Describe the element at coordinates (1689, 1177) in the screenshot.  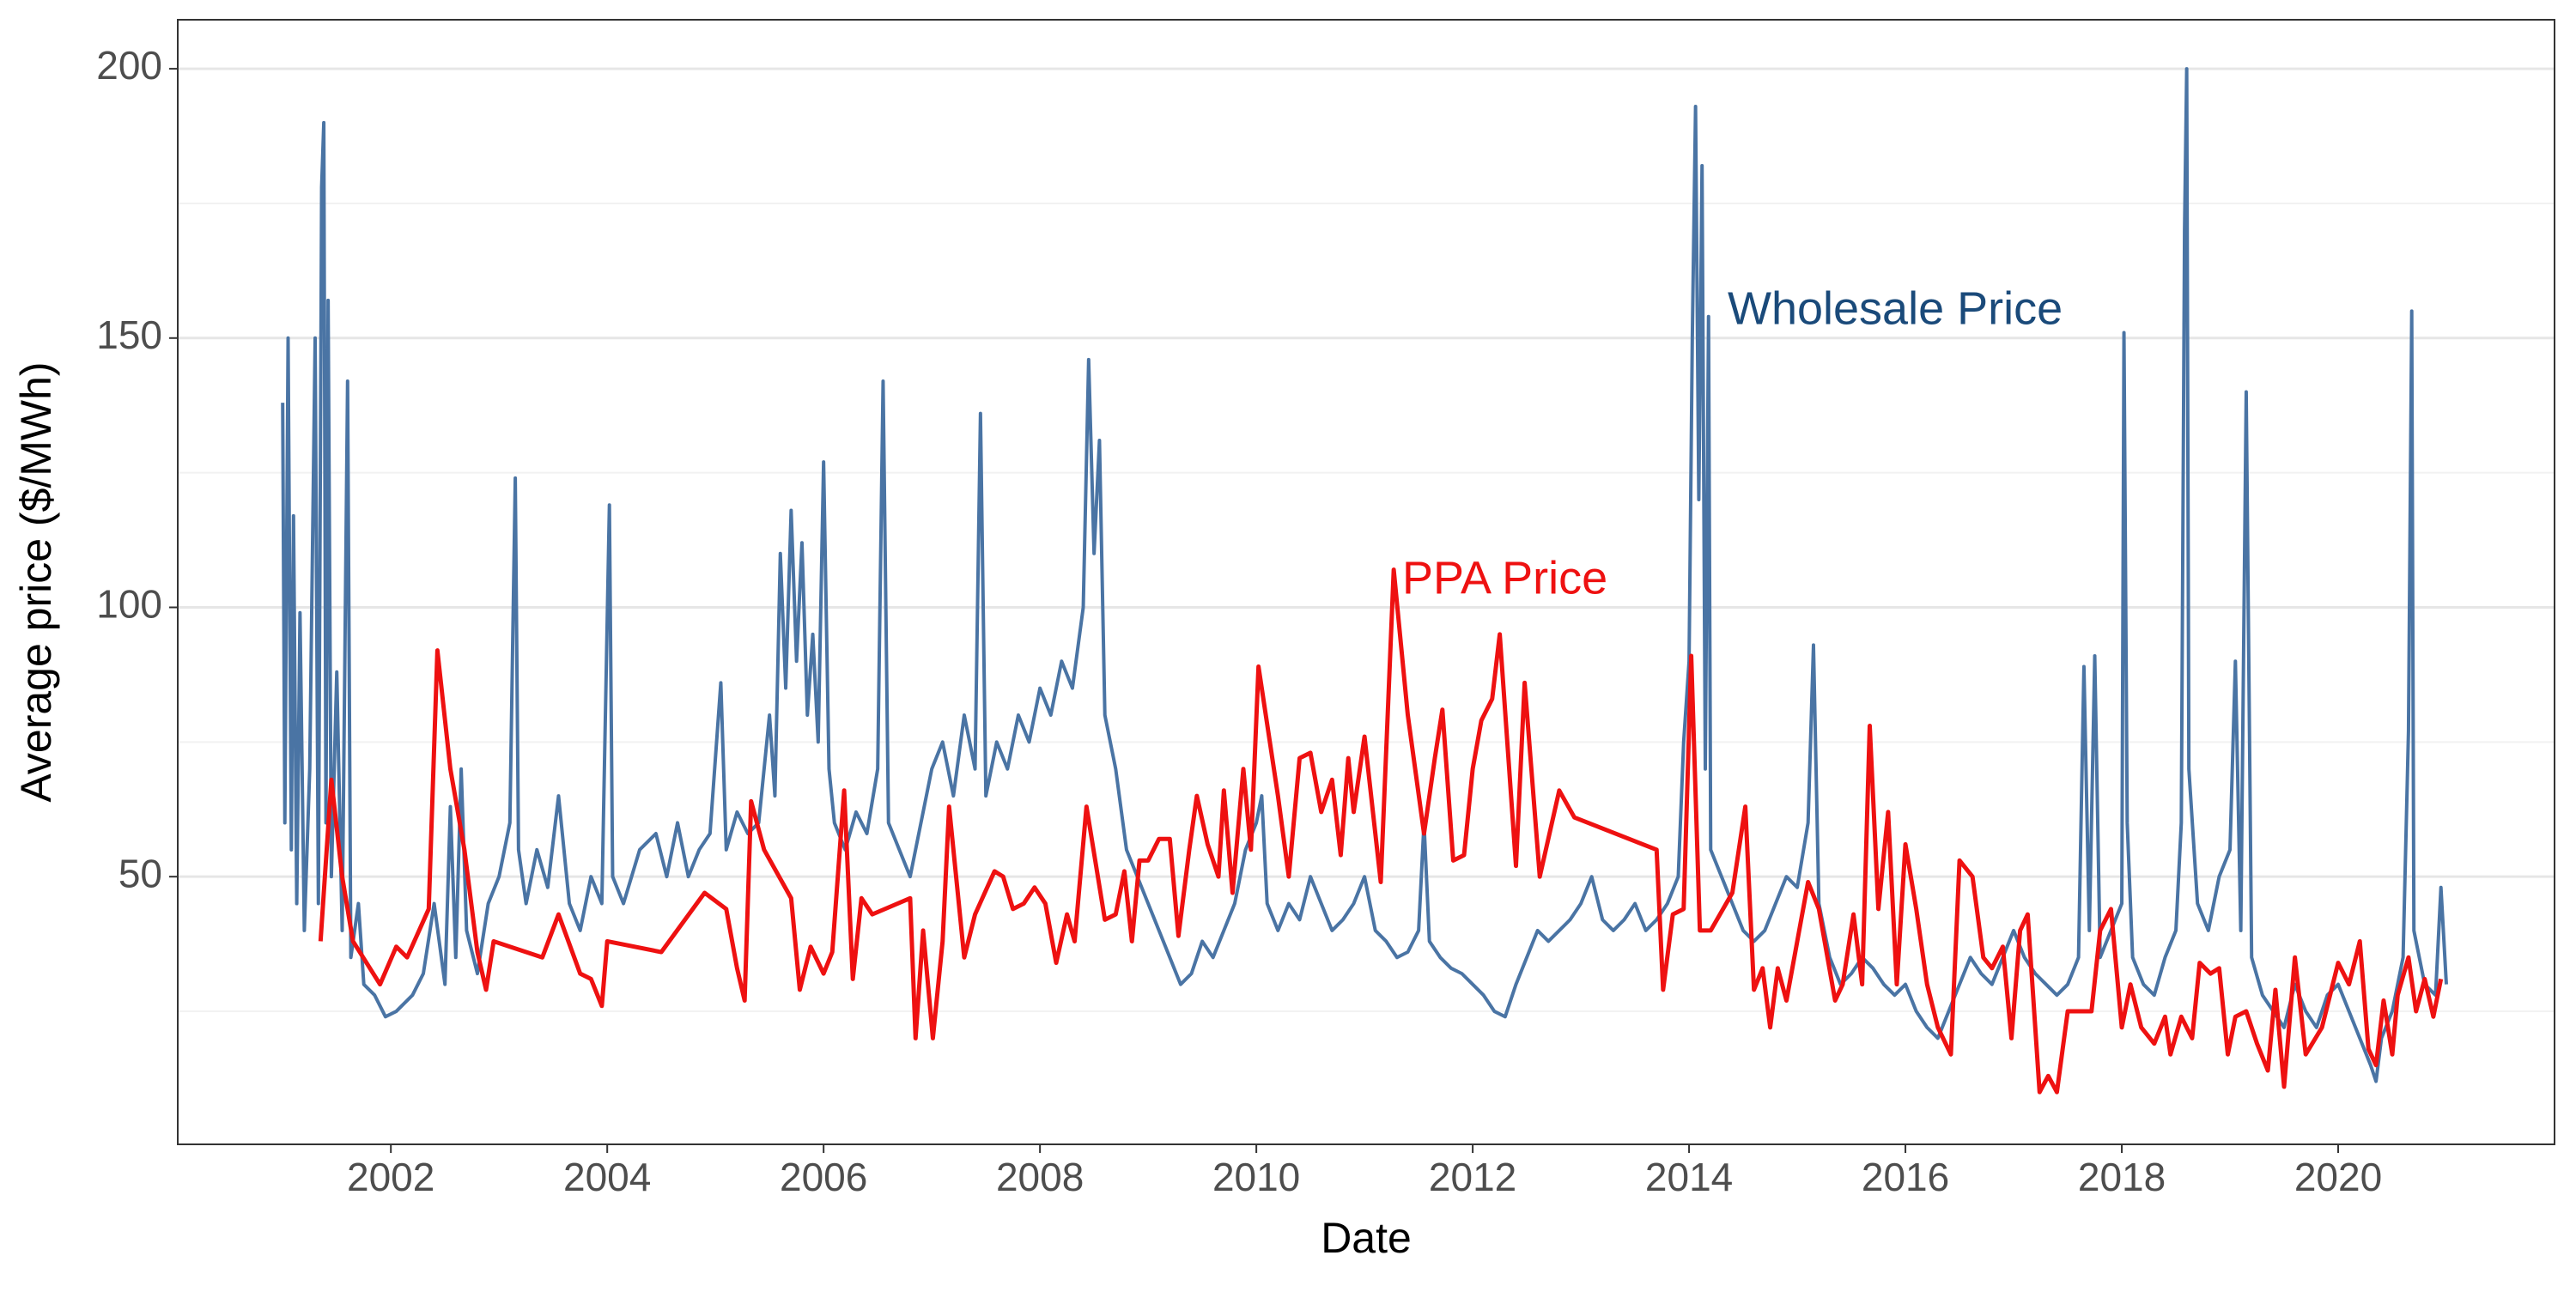
I see `x-tick-label: 2014` at that location.